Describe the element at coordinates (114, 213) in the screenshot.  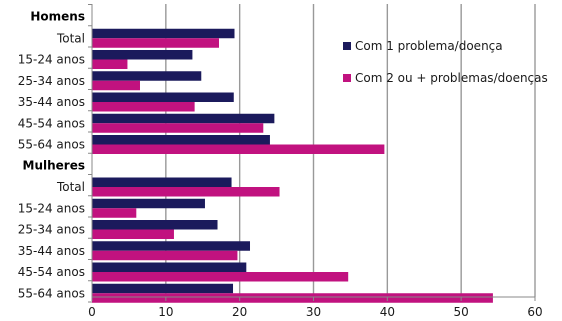
I see `bar-series-2-g1-c1` at that location.